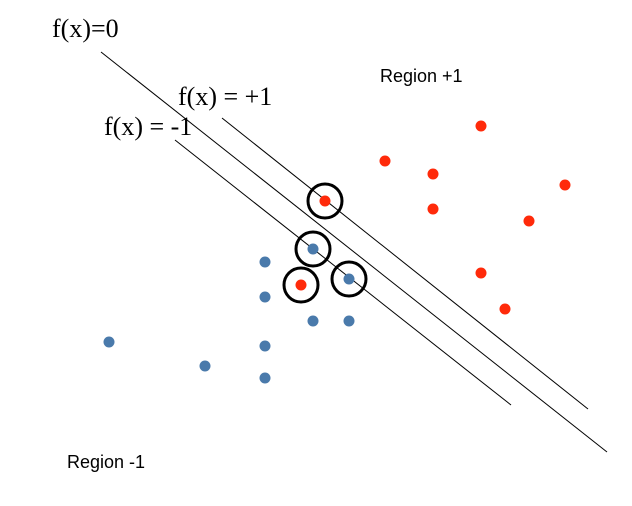  Describe the element at coordinates (421, 76) in the screenshot. I see `region-plus-label: Region +1` at that location.